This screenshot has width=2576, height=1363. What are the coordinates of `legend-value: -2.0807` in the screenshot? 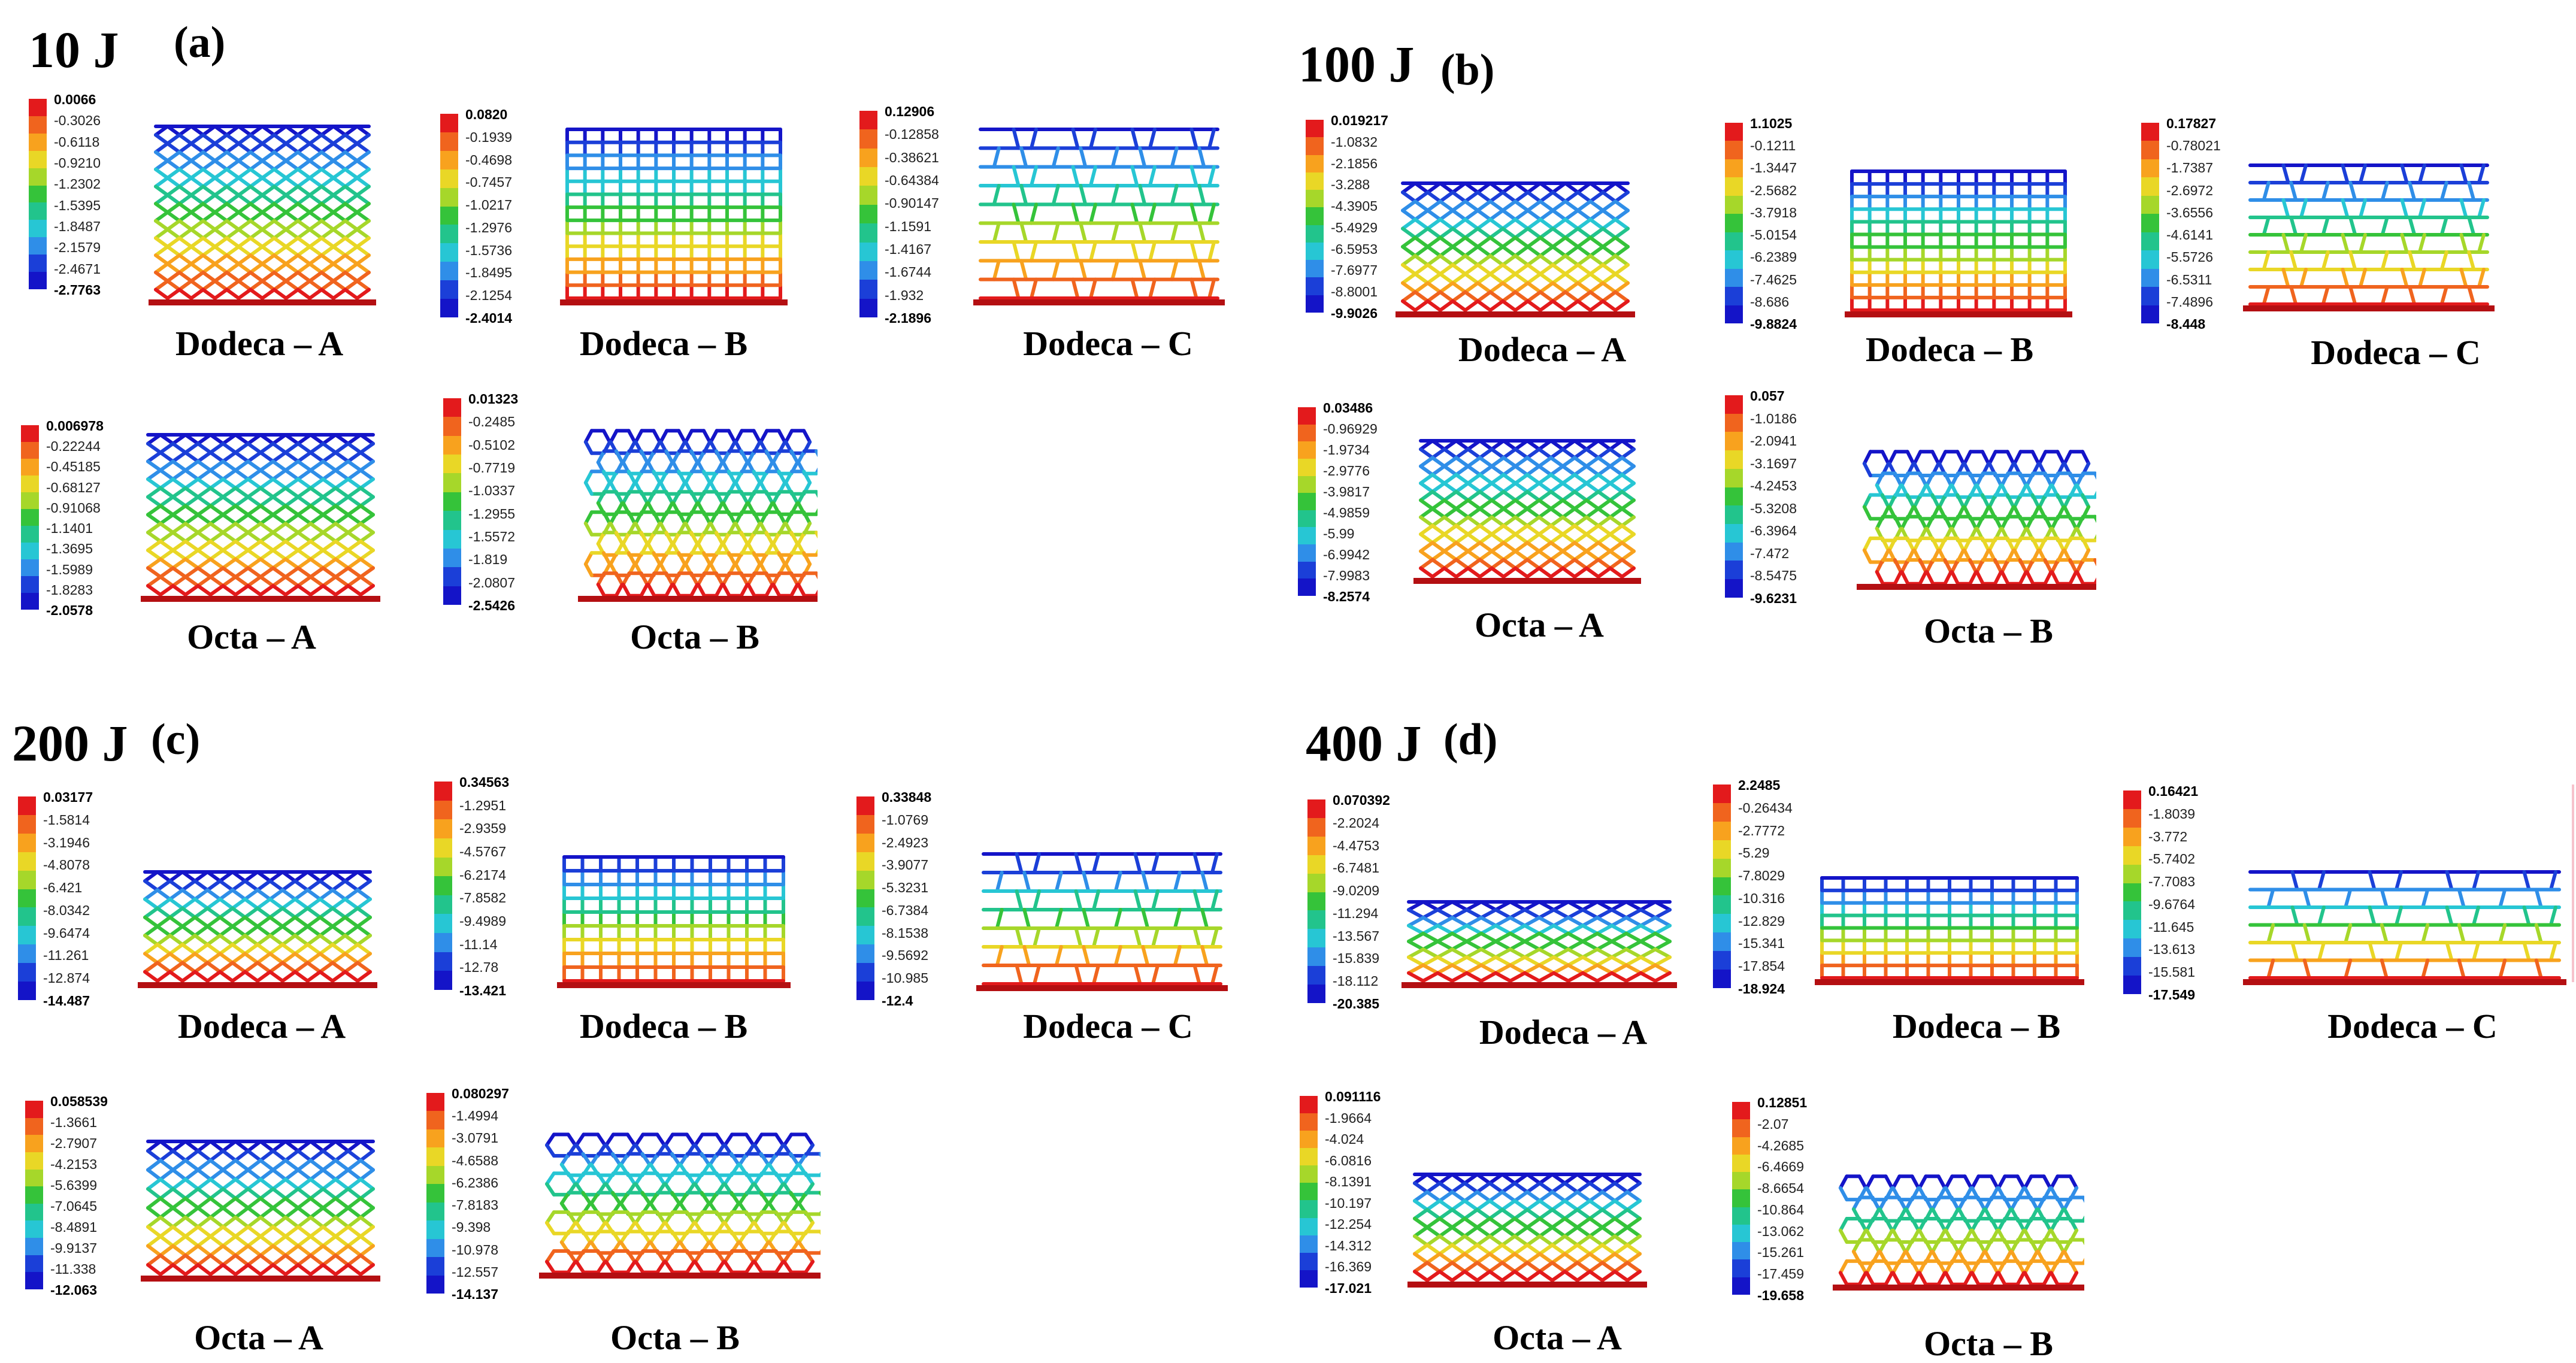 It's located at (491, 583).